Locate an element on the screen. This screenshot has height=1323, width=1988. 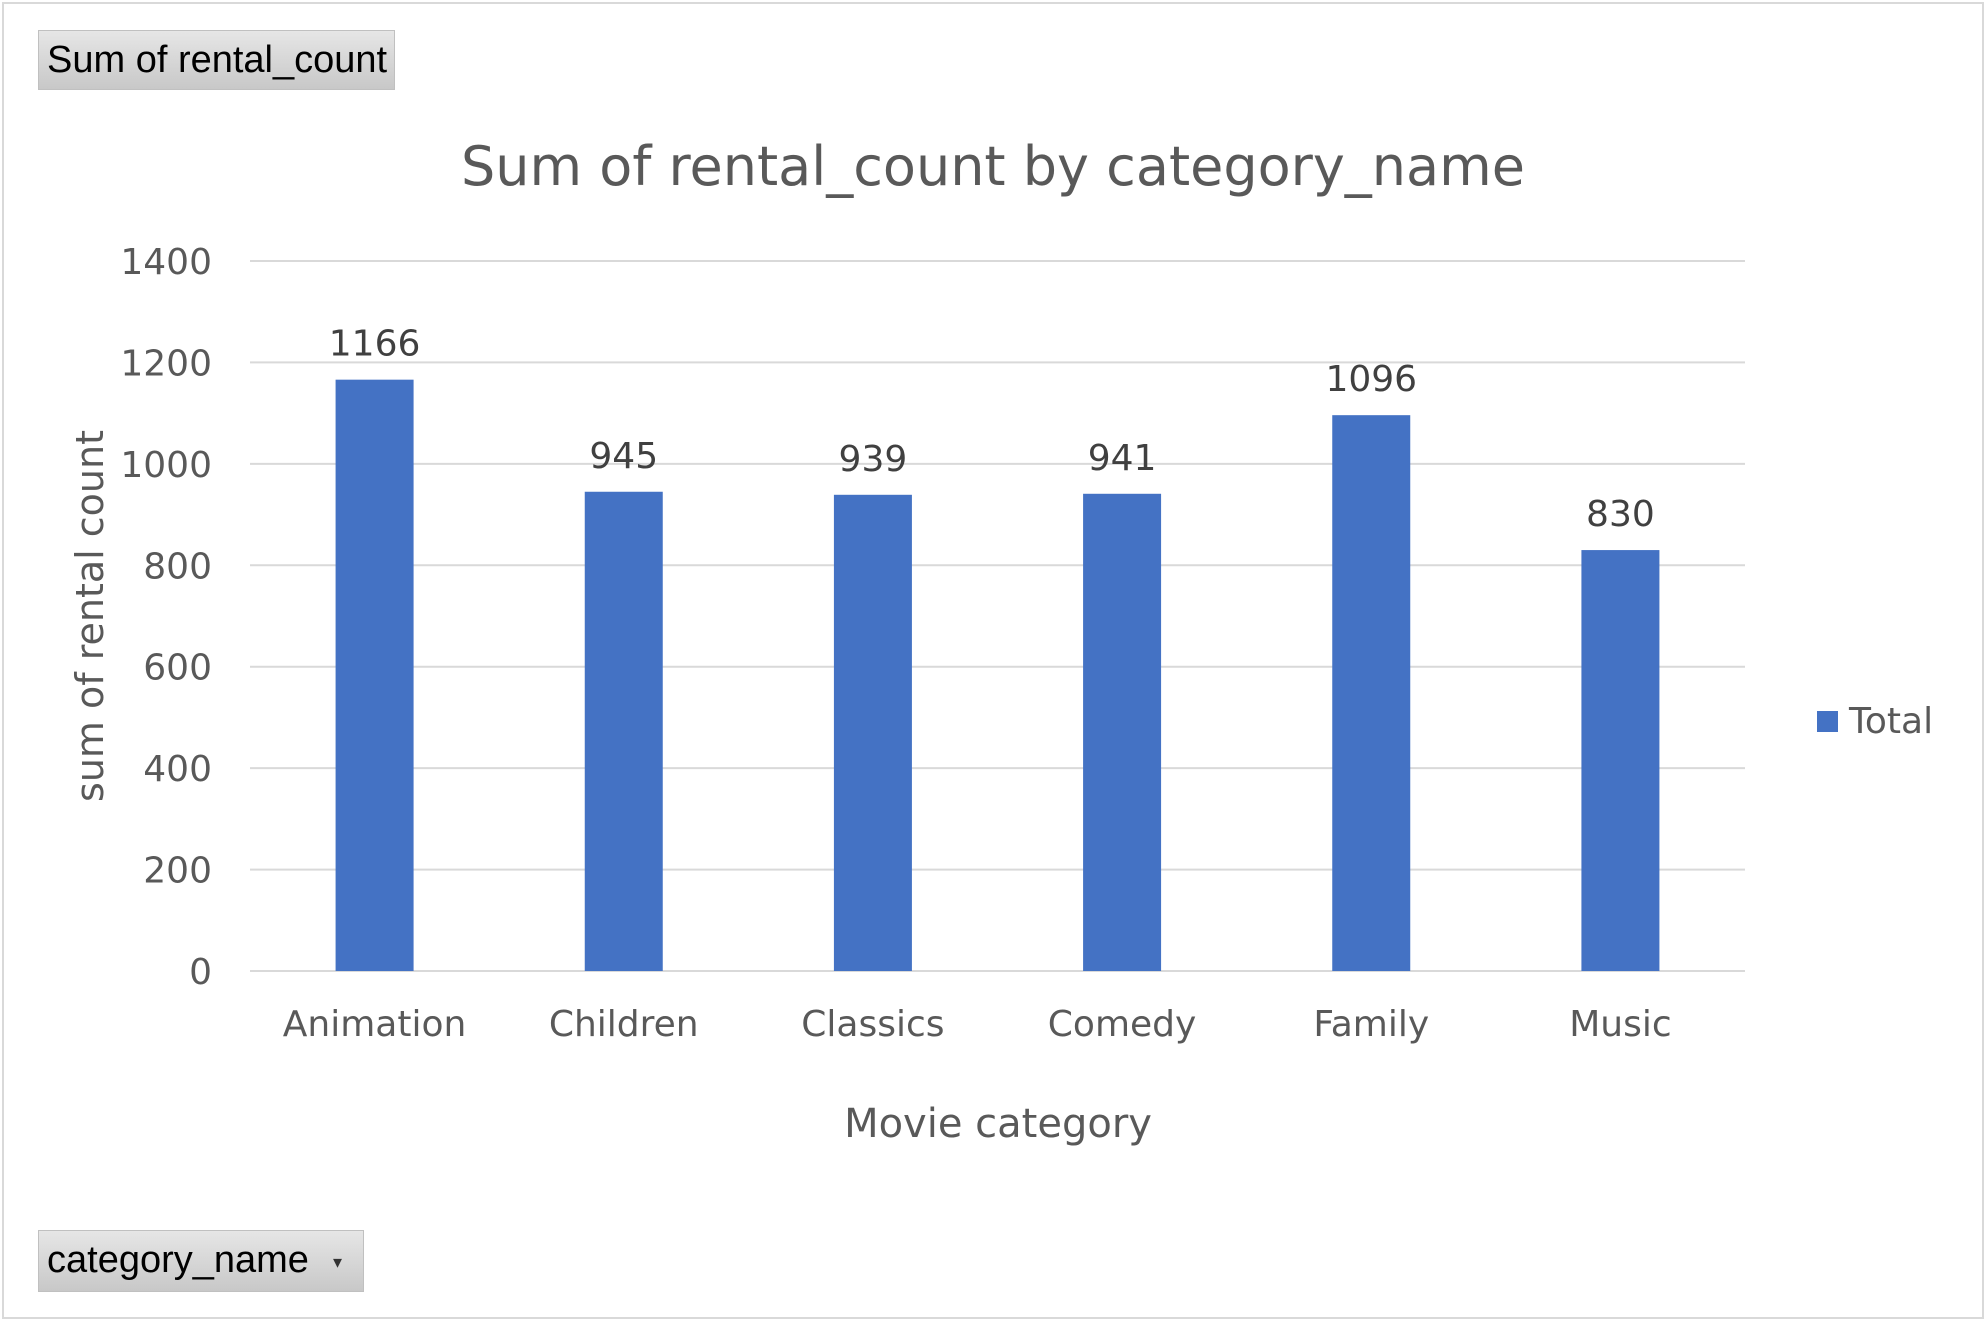
axis-field-button: category_name ▾ is located at coordinates (201, 1261).